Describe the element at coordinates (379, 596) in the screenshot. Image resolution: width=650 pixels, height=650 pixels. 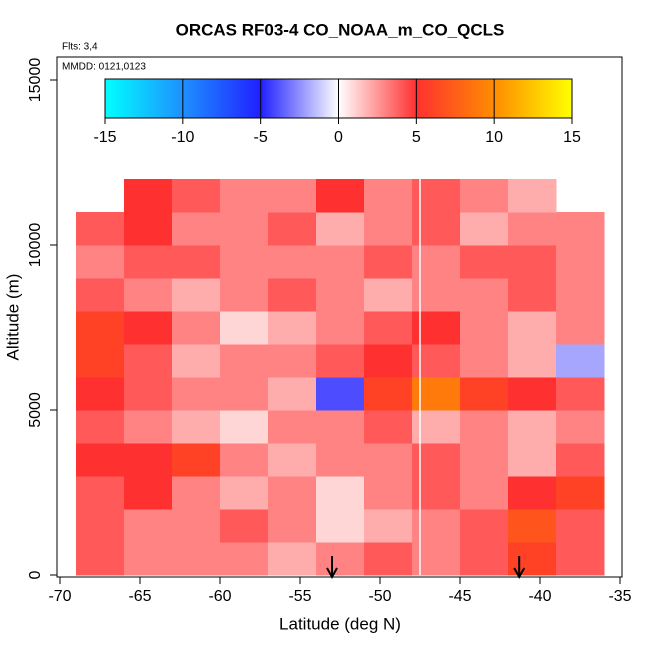
I see `x-tick-label: -50` at that location.